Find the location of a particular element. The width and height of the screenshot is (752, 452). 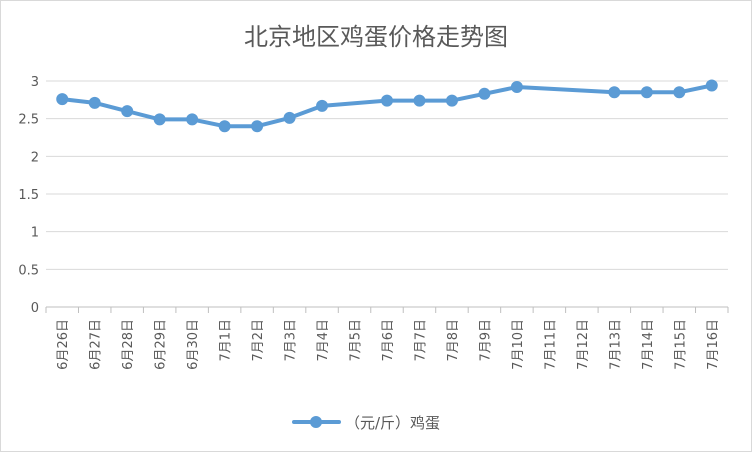

x-tick-label: 7月11日 is located at coordinates (550, 344).